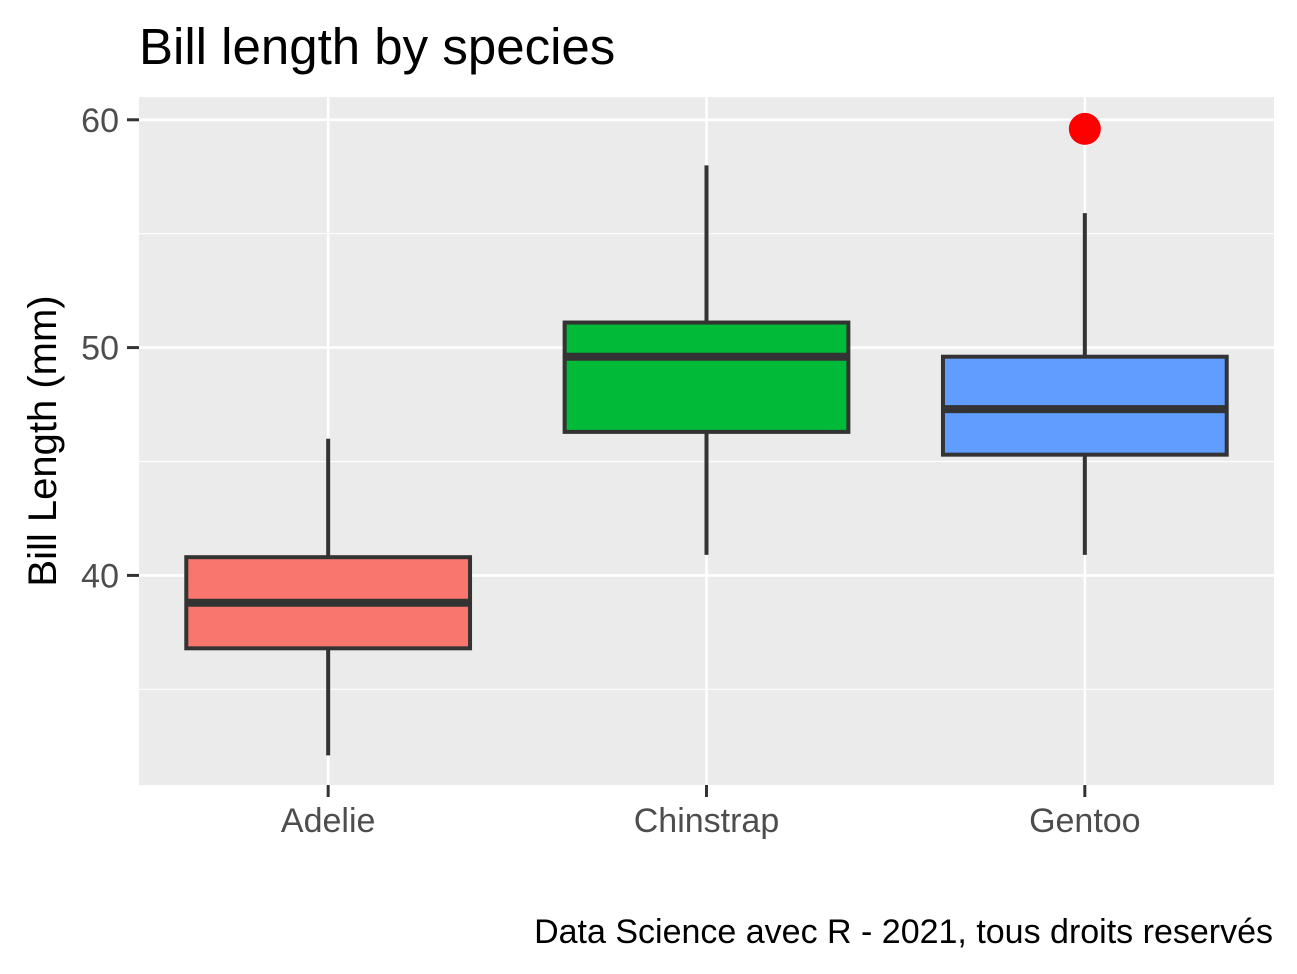 The image size is (1297, 974). Describe the element at coordinates (328, 821) in the screenshot. I see `x-tick-label: Adelie` at that location.